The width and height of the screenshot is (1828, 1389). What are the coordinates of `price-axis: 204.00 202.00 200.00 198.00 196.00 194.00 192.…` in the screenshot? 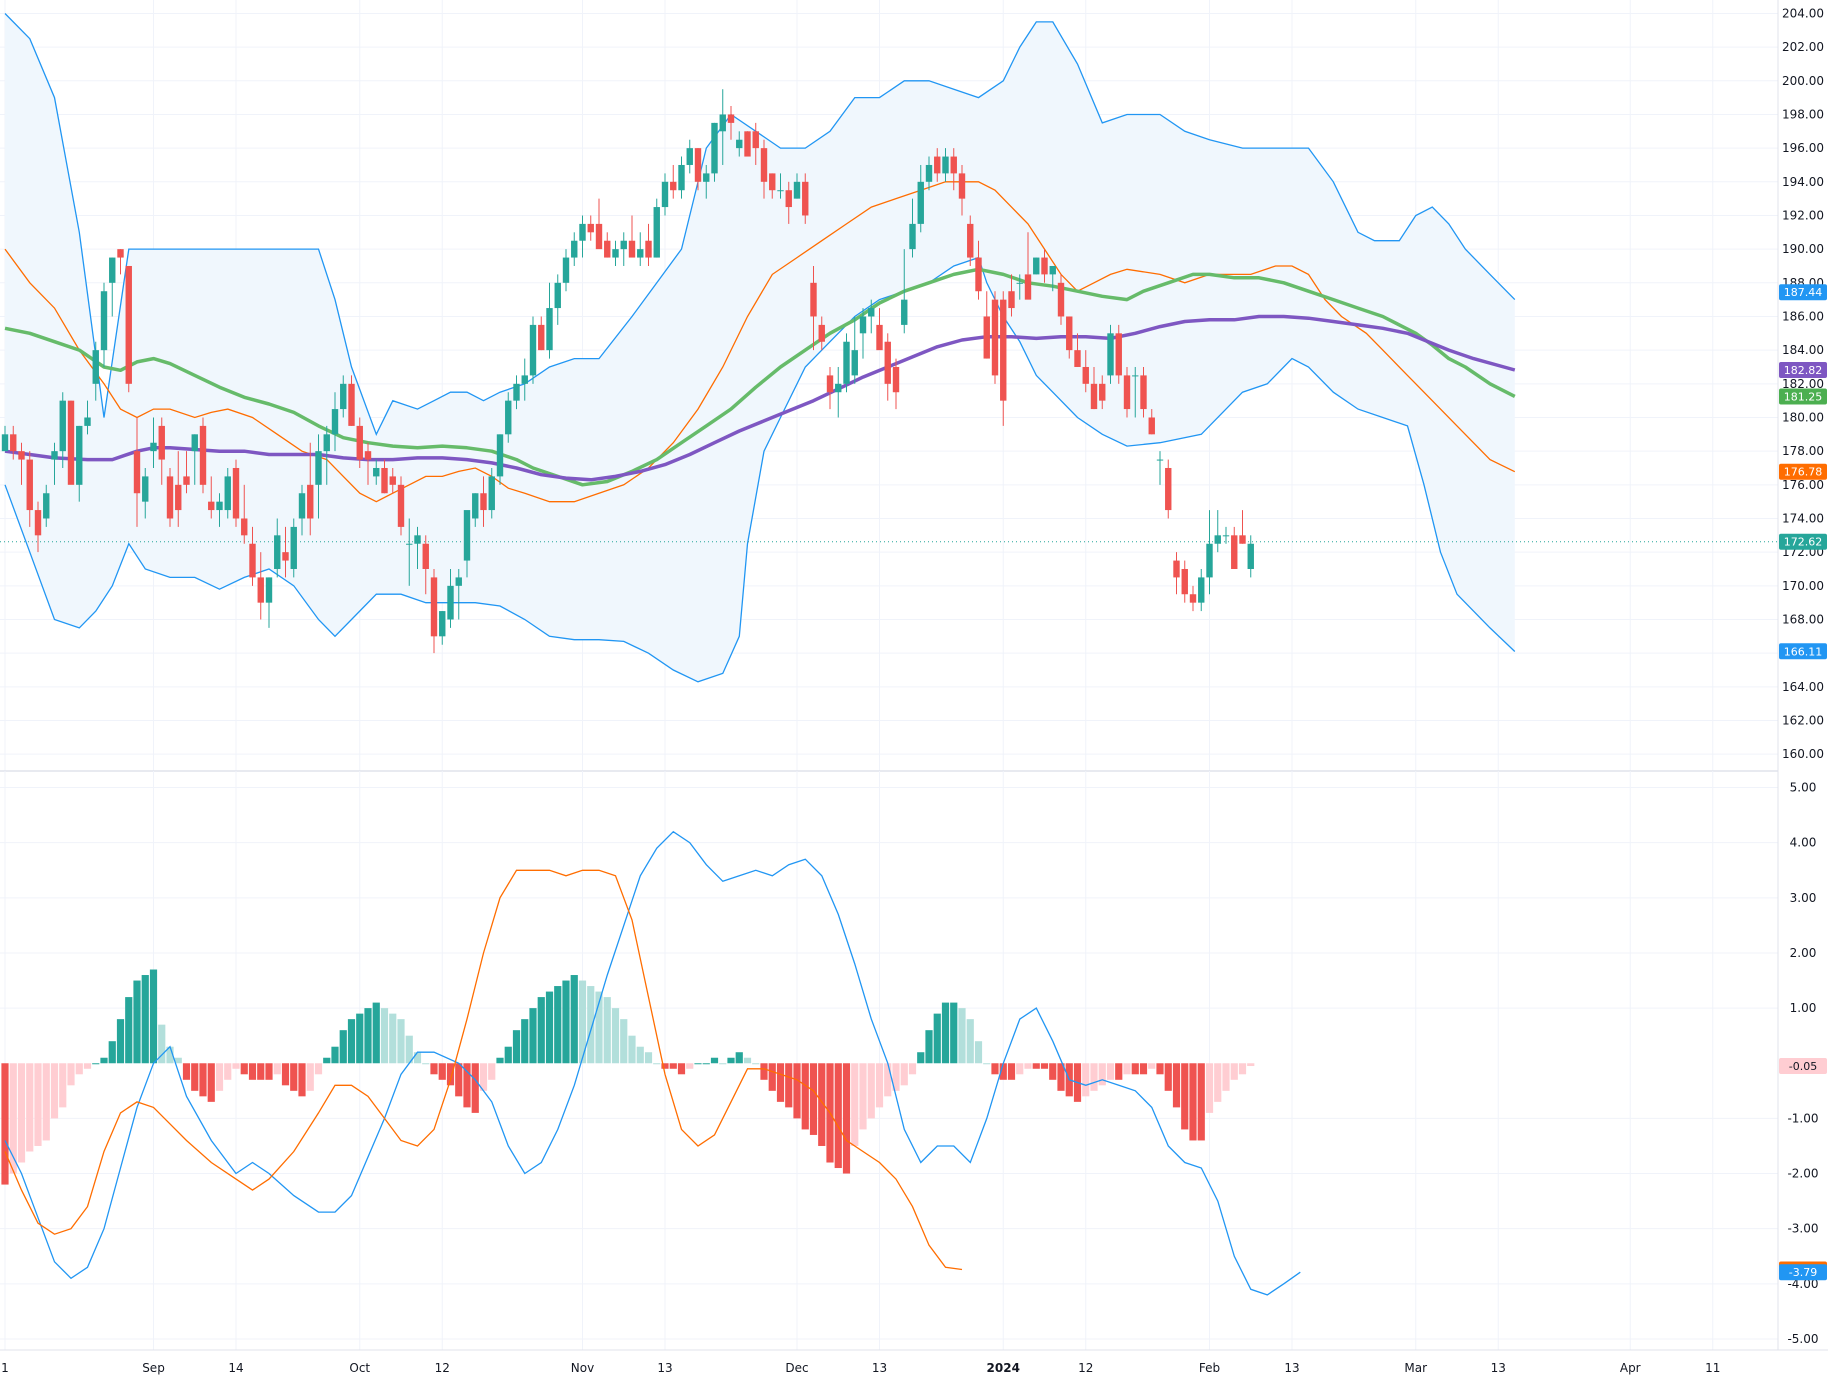 It's located at (1802, 675).